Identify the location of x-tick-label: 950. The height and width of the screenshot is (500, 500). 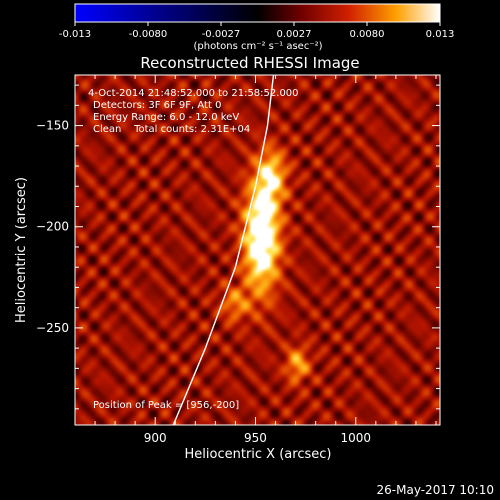
(255, 438).